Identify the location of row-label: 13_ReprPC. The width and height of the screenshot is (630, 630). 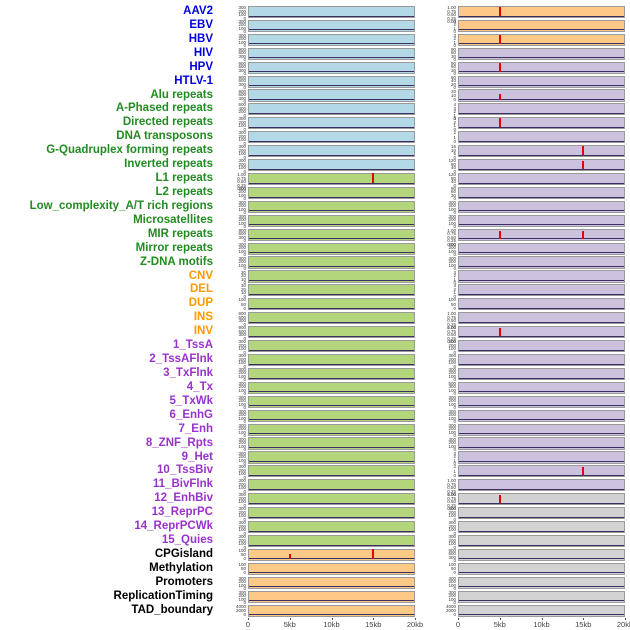
(182, 512).